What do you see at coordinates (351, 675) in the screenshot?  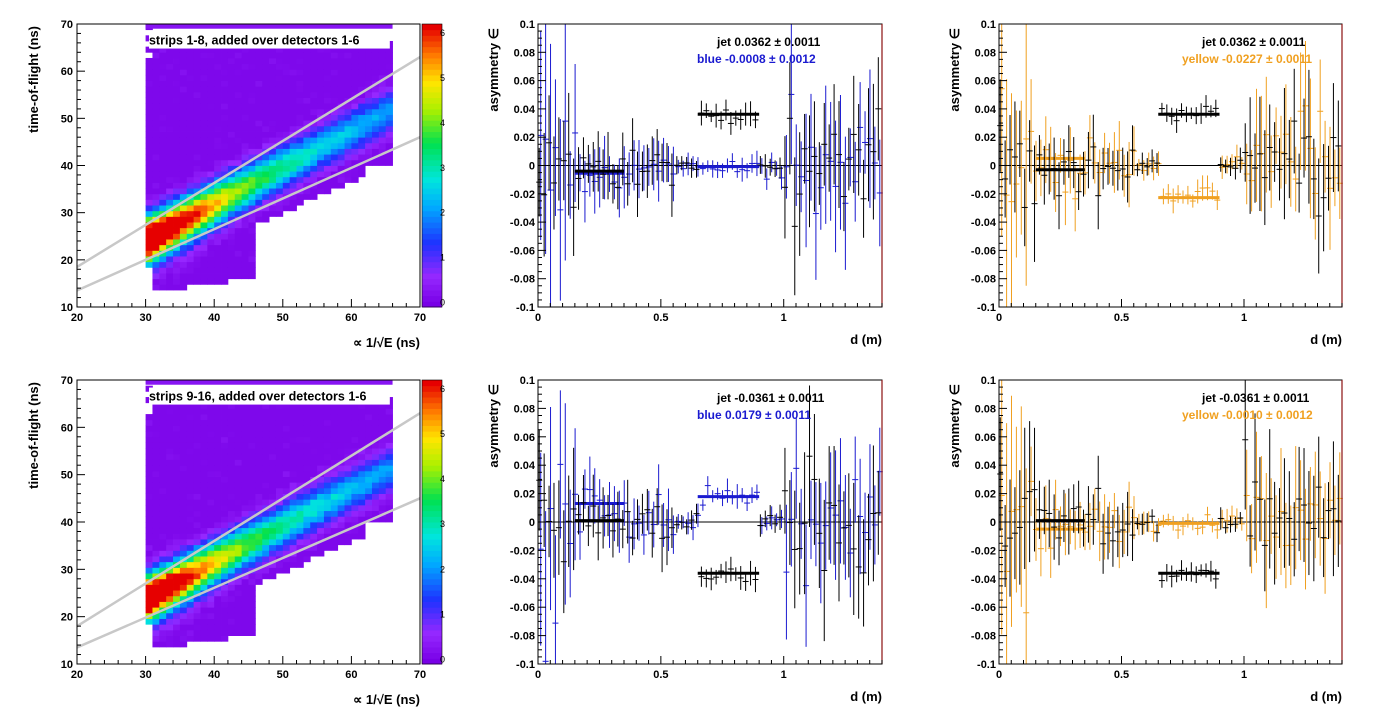 I see `x-tick-label: 60` at bounding box center [351, 675].